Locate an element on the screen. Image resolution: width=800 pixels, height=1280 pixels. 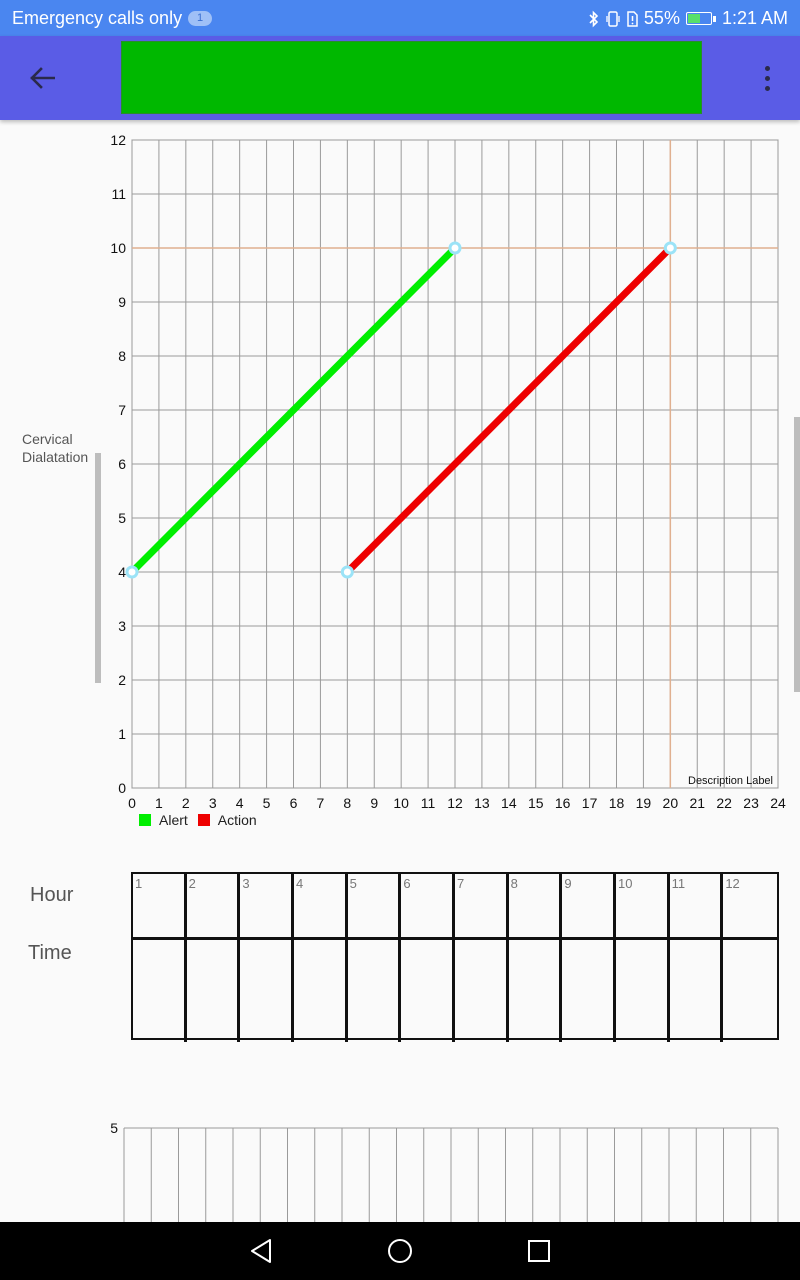
x-tick-label: 8 is located at coordinates (347, 803).